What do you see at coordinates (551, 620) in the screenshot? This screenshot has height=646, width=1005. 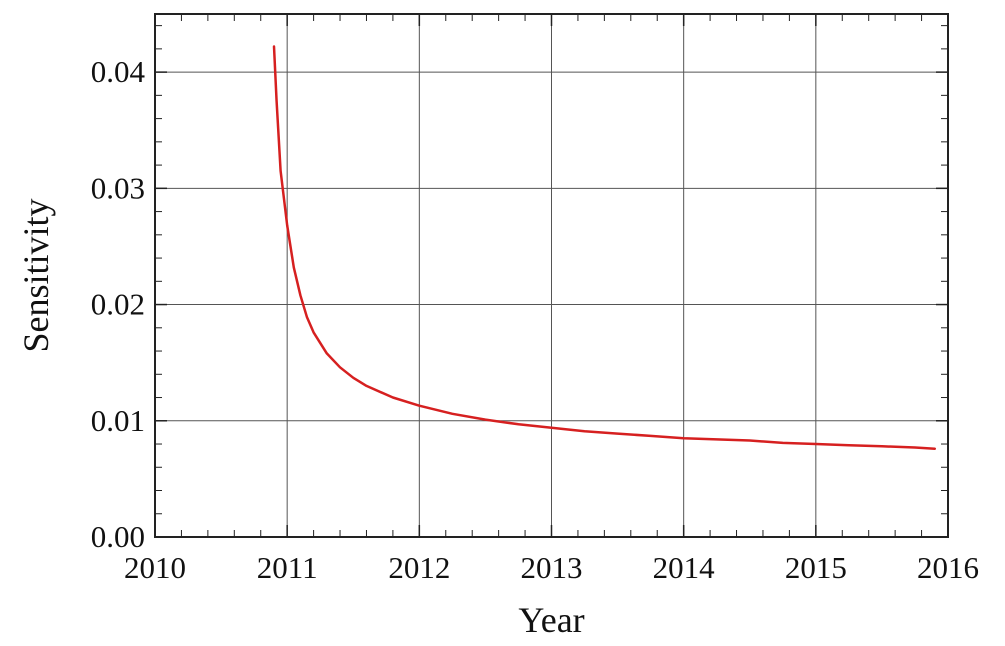 I see `x-axis-title: Year` at bounding box center [551, 620].